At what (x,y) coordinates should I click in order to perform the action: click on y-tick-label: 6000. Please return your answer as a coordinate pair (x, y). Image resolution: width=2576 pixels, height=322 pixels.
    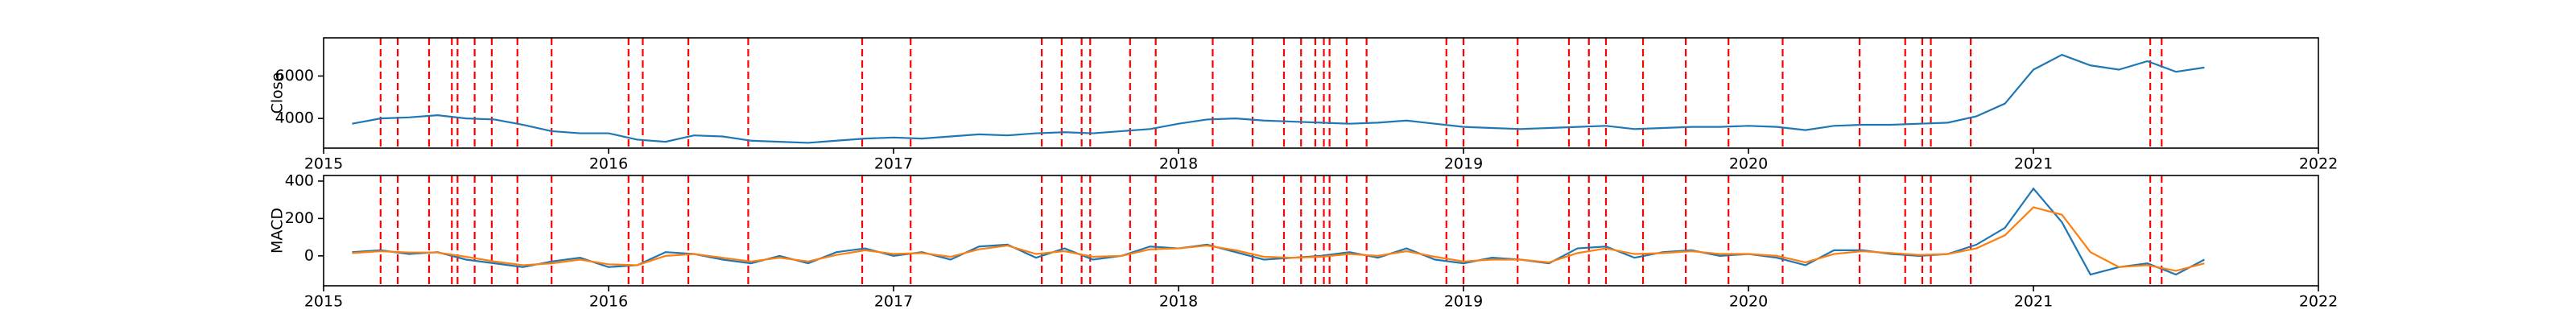
    Looking at the image, I should click on (294, 76).